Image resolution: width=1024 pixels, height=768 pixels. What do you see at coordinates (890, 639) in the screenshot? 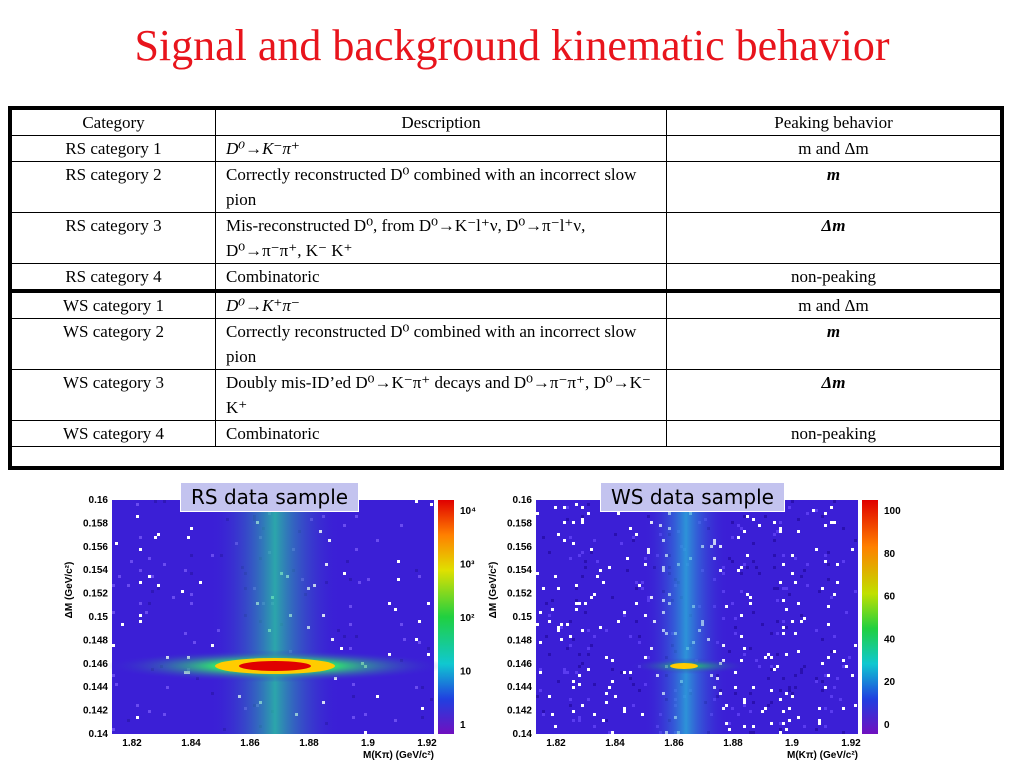
I see `ws-colorbar-tick-label: 40` at bounding box center [890, 639].